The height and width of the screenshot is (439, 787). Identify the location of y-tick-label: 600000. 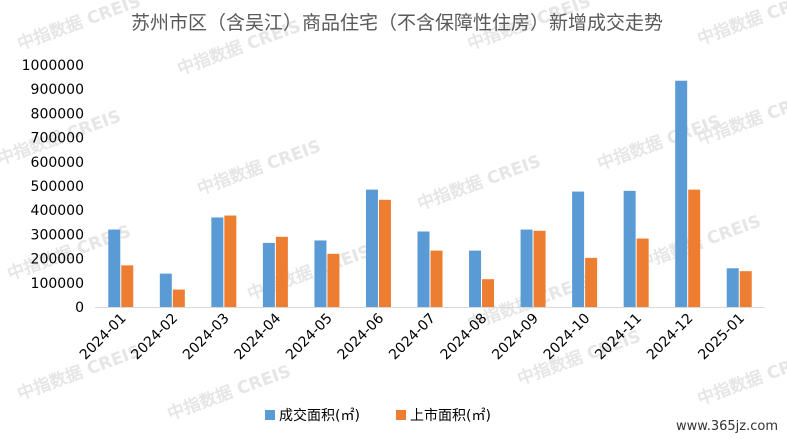
(57, 163).